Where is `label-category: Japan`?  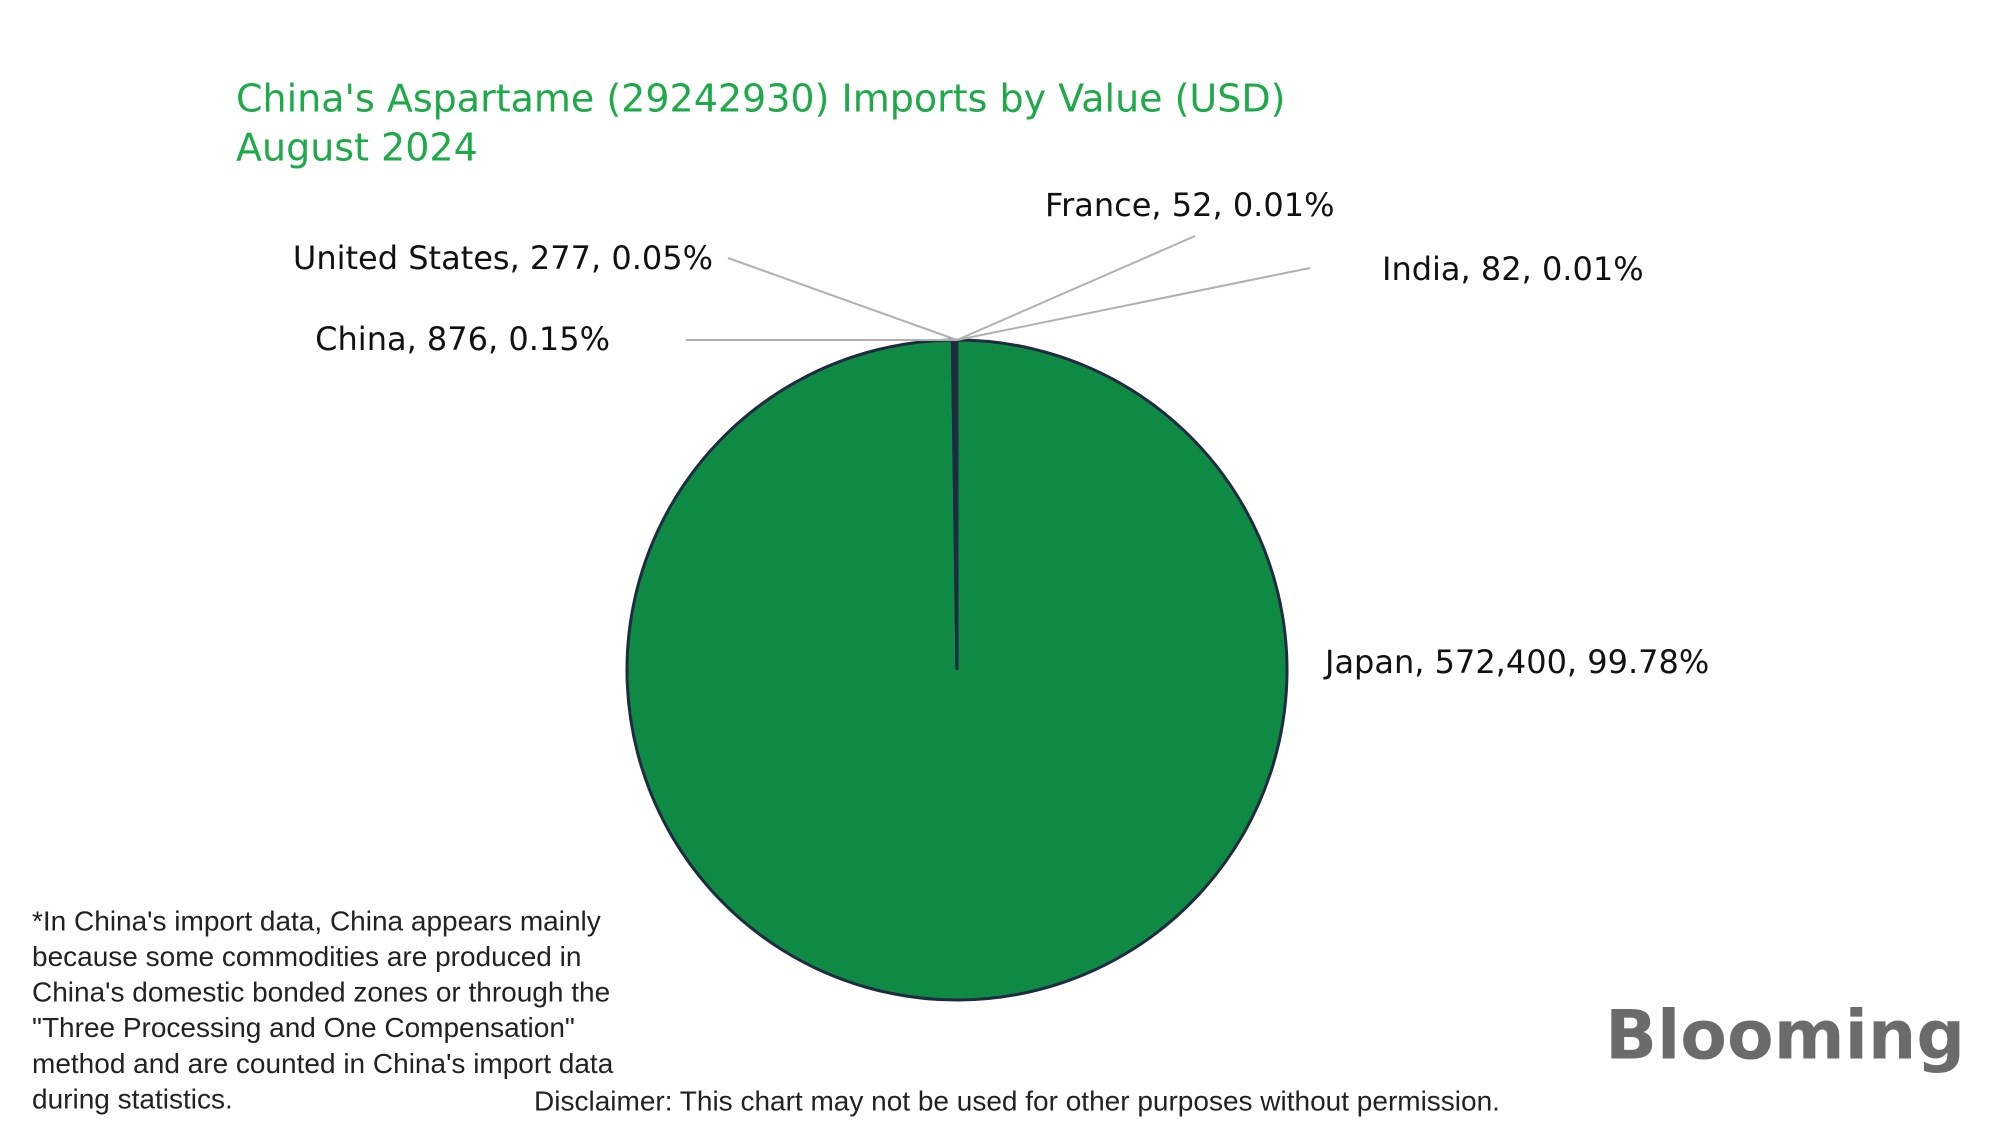
label-category: Japan is located at coordinates (1368, 662).